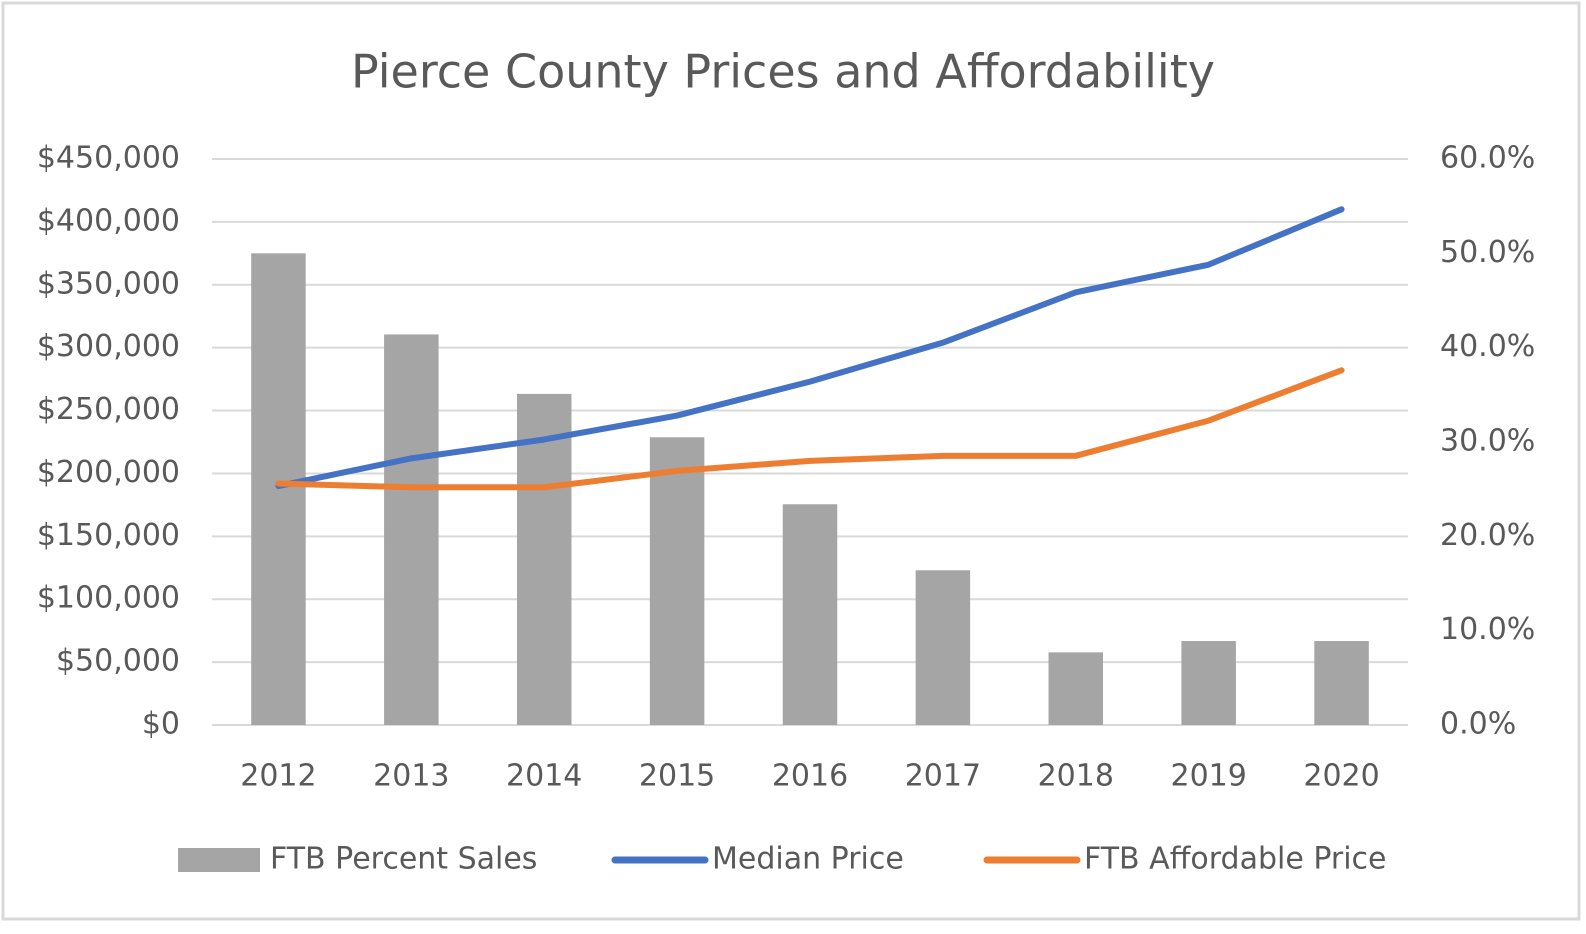 The height and width of the screenshot is (934, 1586). What do you see at coordinates (108, 158) in the screenshot?
I see `y-tick-label: $450,000` at bounding box center [108, 158].